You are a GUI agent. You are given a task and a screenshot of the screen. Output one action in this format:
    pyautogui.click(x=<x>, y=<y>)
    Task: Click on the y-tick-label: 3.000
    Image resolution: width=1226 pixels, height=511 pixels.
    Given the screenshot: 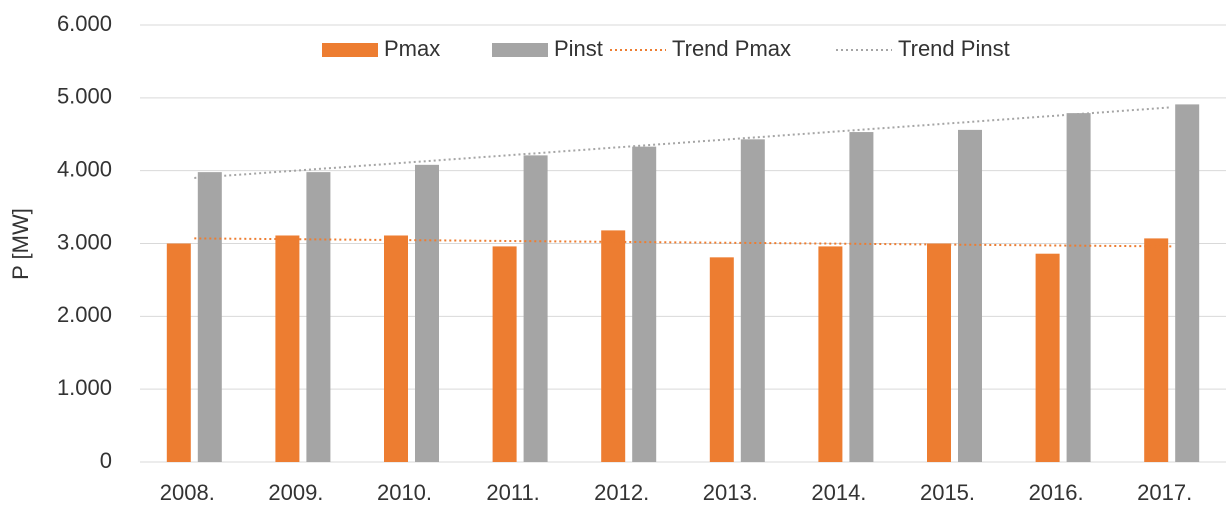 What is the action you would take?
    pyautogui.click(x=84, y=241)
    